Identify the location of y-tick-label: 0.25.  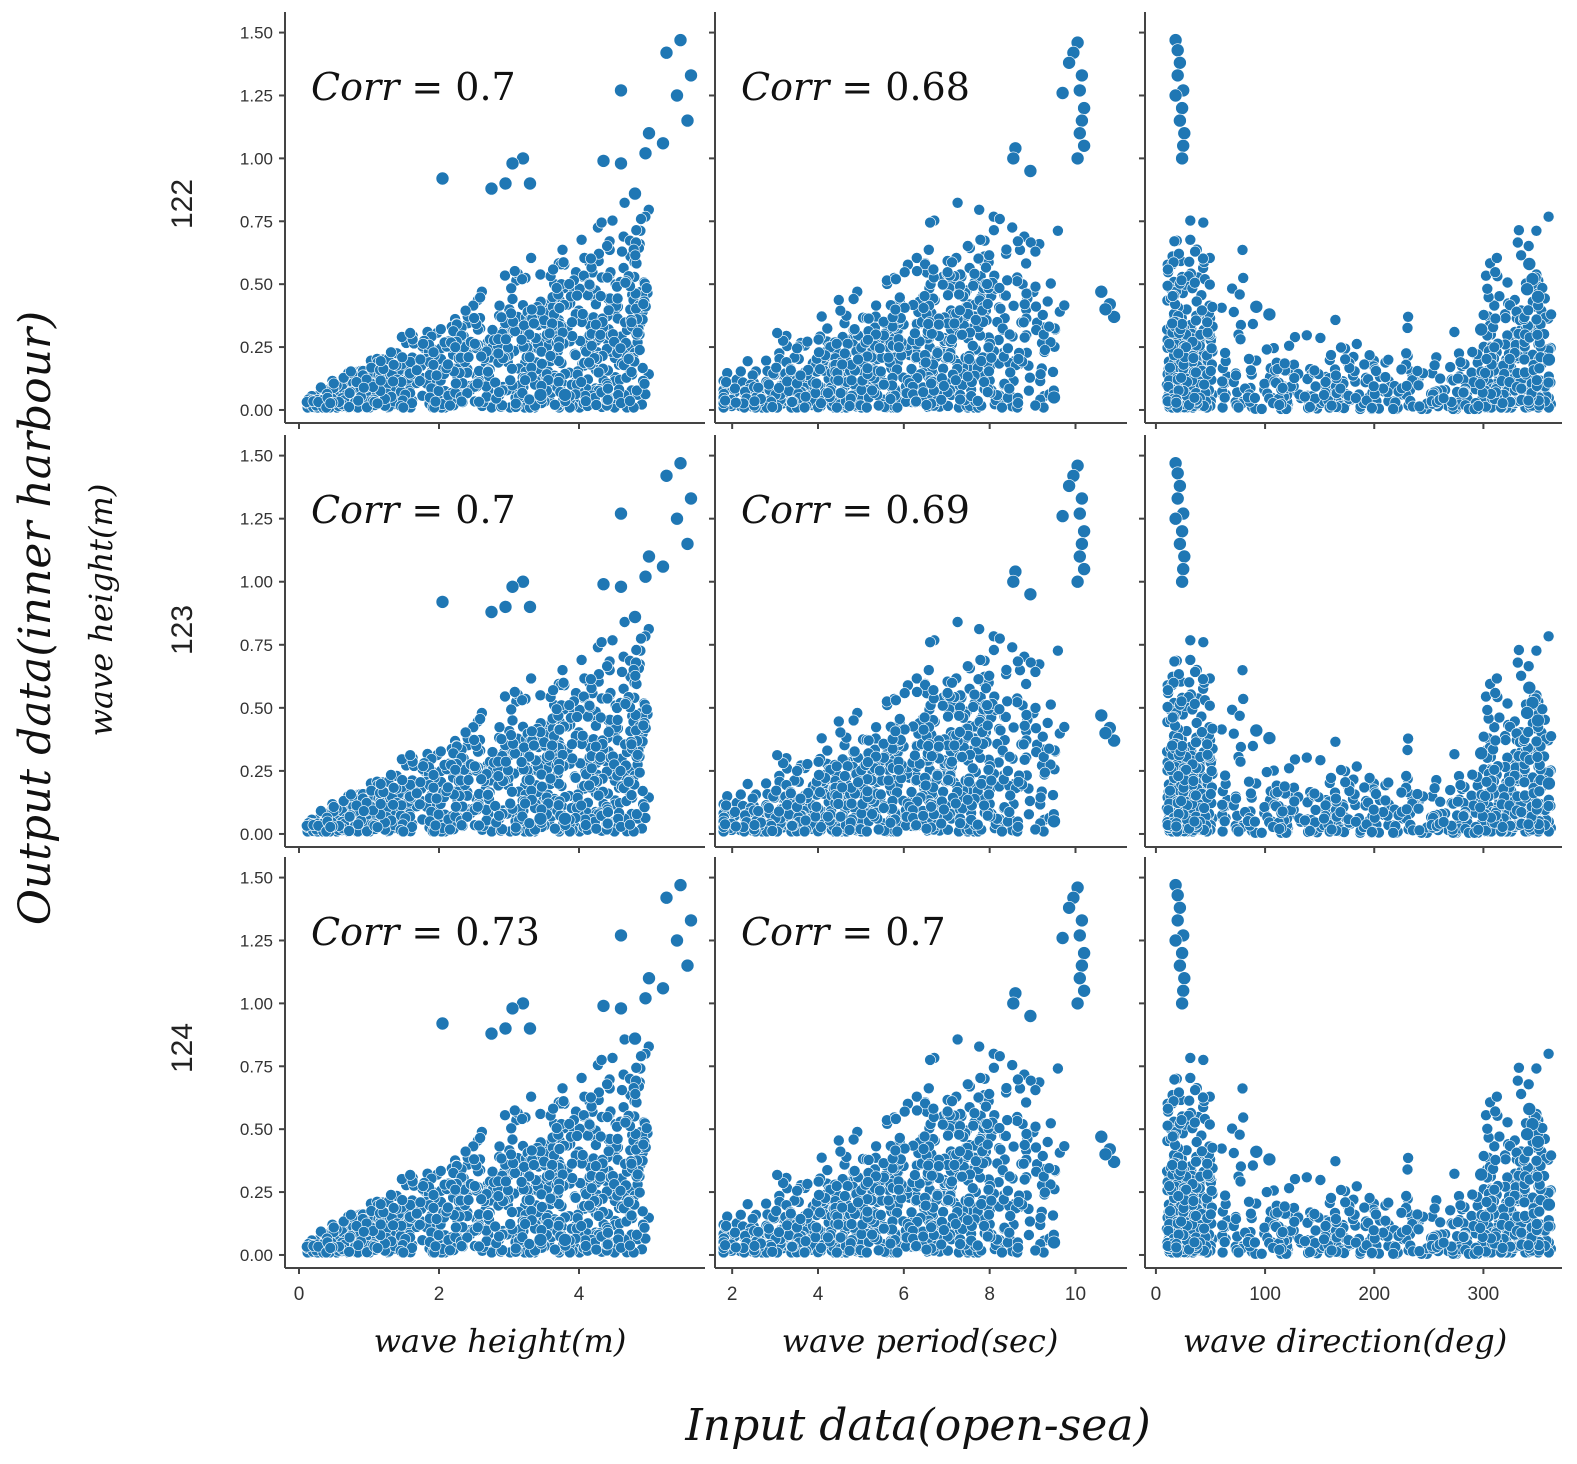
(256, 347).